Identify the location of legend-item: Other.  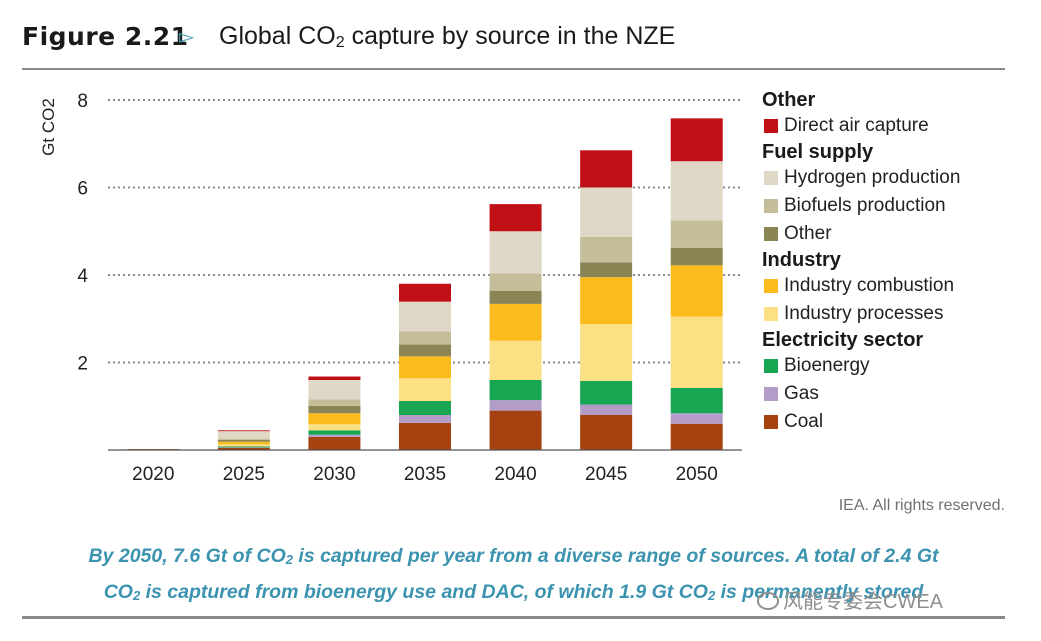
(897, 234).